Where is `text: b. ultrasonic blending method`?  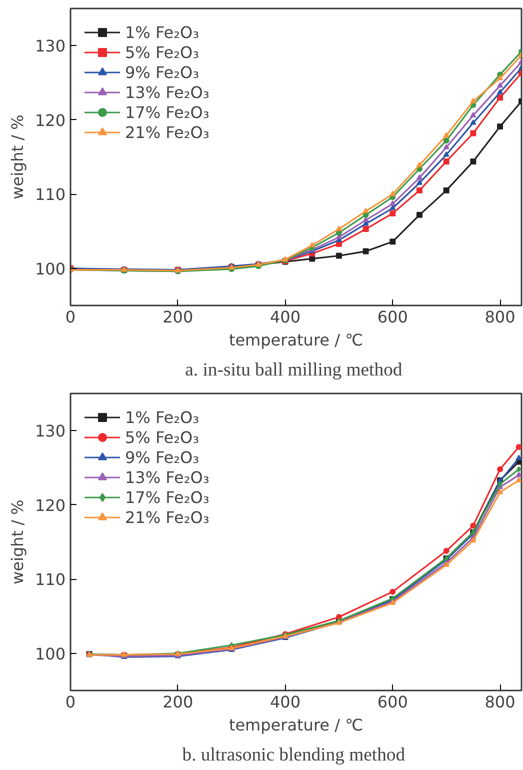
text: b. ultrasonic blending method is located at coordinates (294, 755).